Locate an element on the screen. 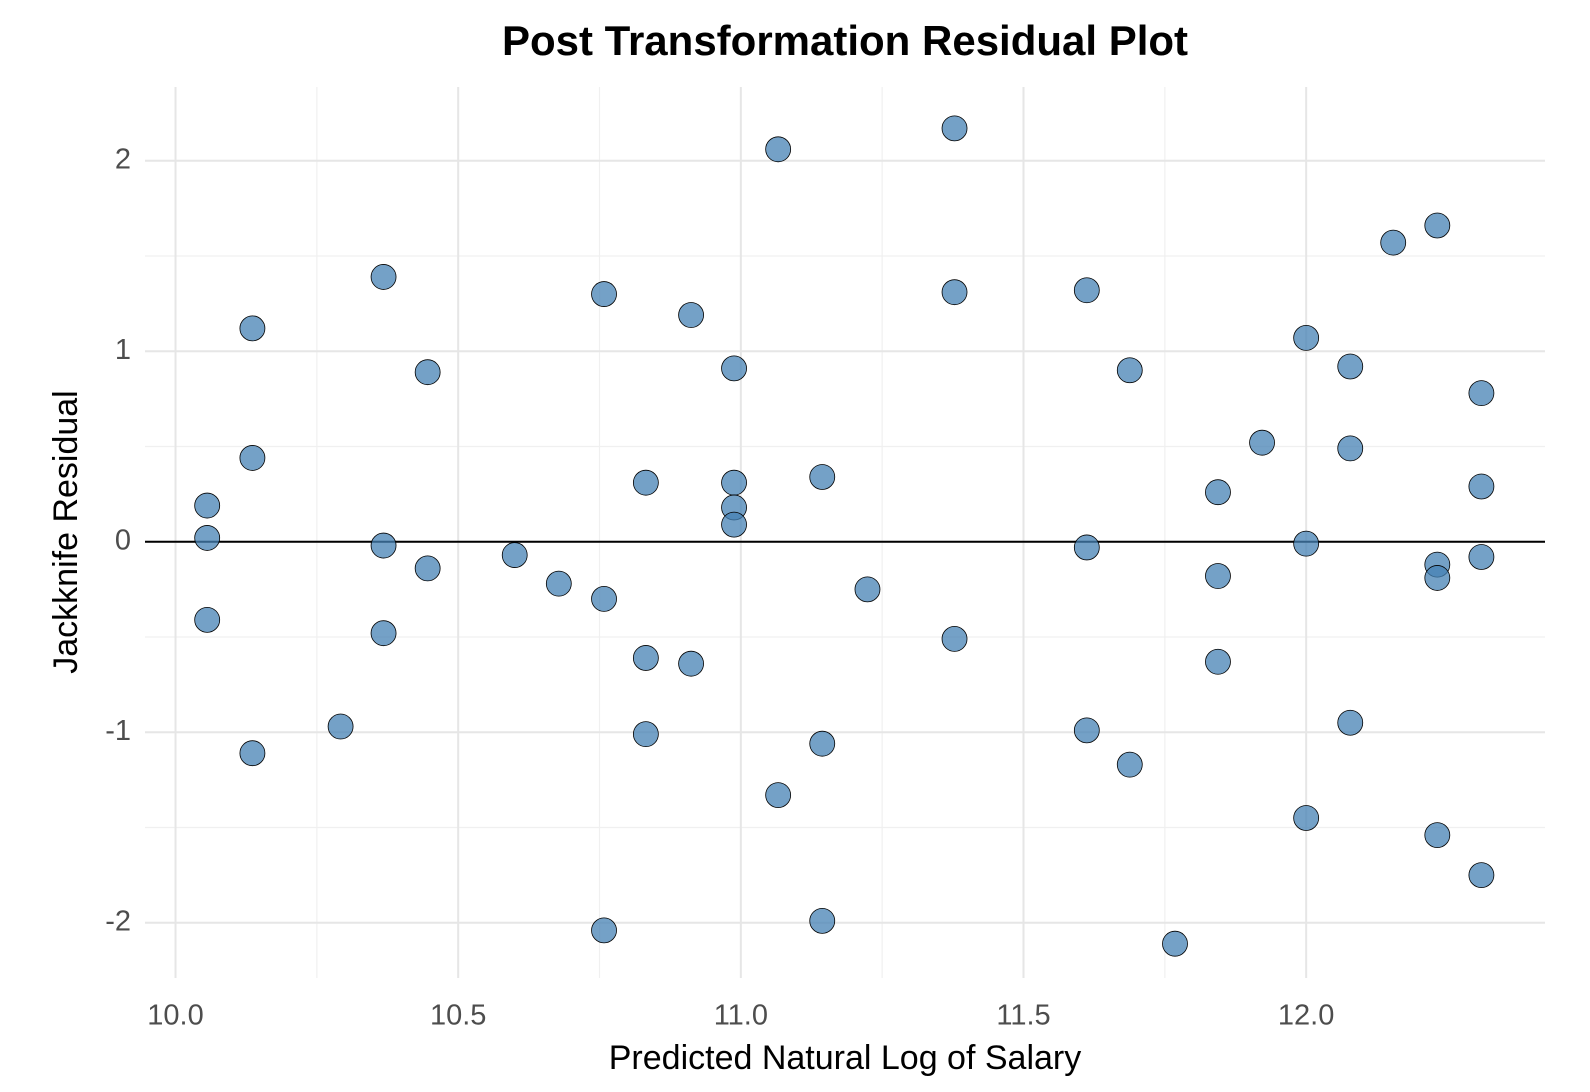  x-axis-title: Predicted Natural Log of Salary is located at coordinates (845, 1058).